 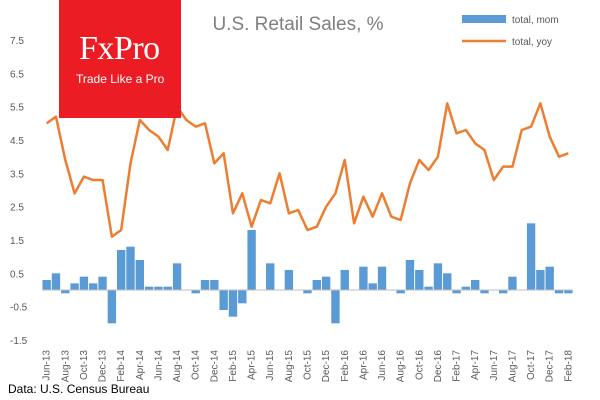 What do you see at coordinates (532, 42) in the screenshot?
I see `legend-yoy-label: total, yoy` at bounding box center [532, 42].